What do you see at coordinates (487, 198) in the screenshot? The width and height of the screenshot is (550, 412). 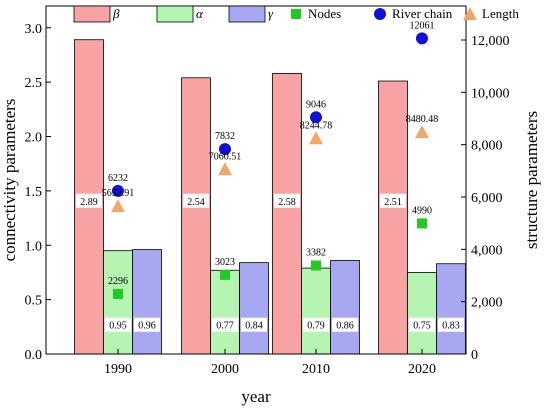 I see `y-right-tick-label: 6,000` at bounding box center [487, 198].